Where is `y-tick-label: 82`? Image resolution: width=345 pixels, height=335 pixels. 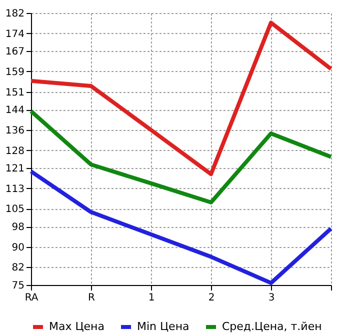
y-tick-label: 82 is located at coordinates (18, 268).